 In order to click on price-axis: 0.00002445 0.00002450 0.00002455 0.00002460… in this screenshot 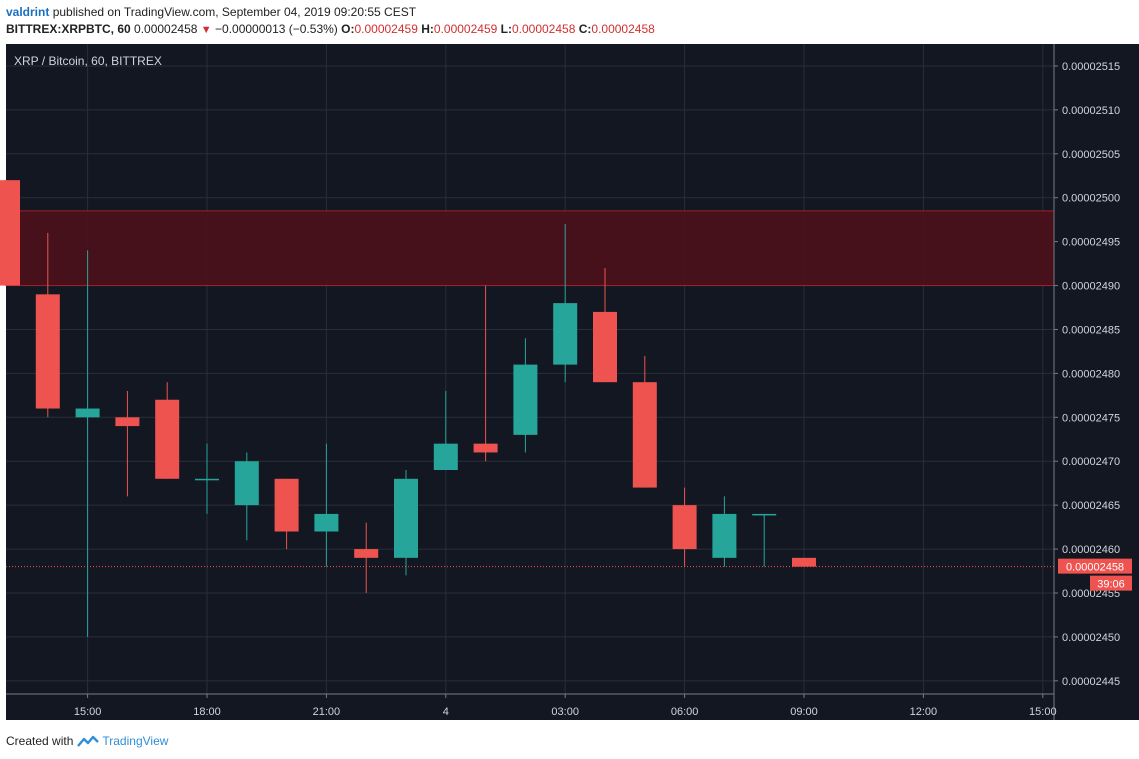, I will do `click(1087, 374)`.